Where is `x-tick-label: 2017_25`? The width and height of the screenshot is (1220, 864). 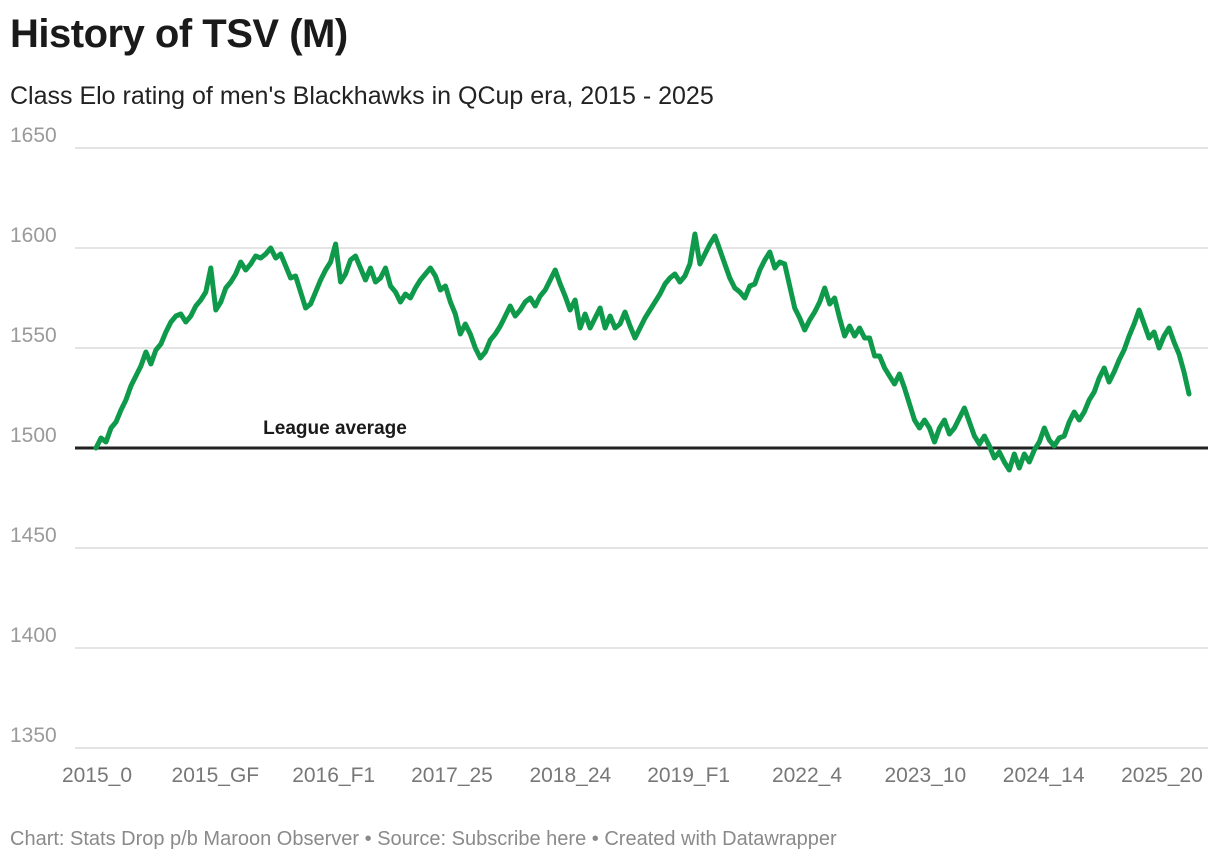
x-tick-label: 2017_25 is located at coordinates (452, 775).